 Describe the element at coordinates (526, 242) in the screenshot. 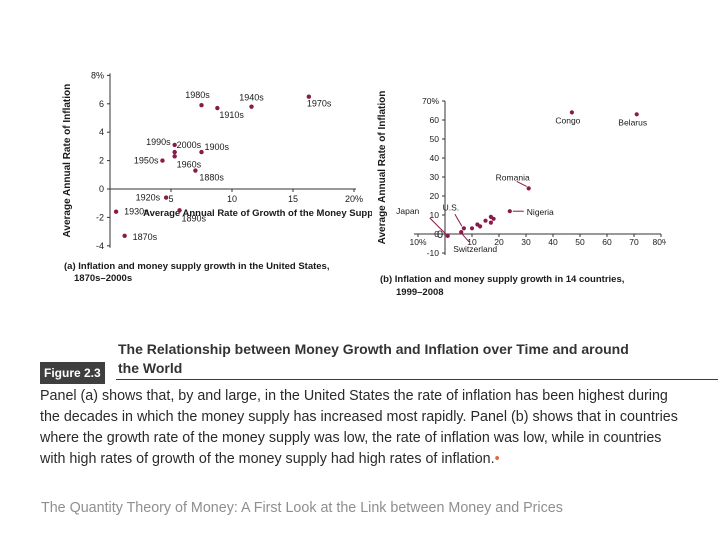

I see `x-tick-label: 30` at that location.